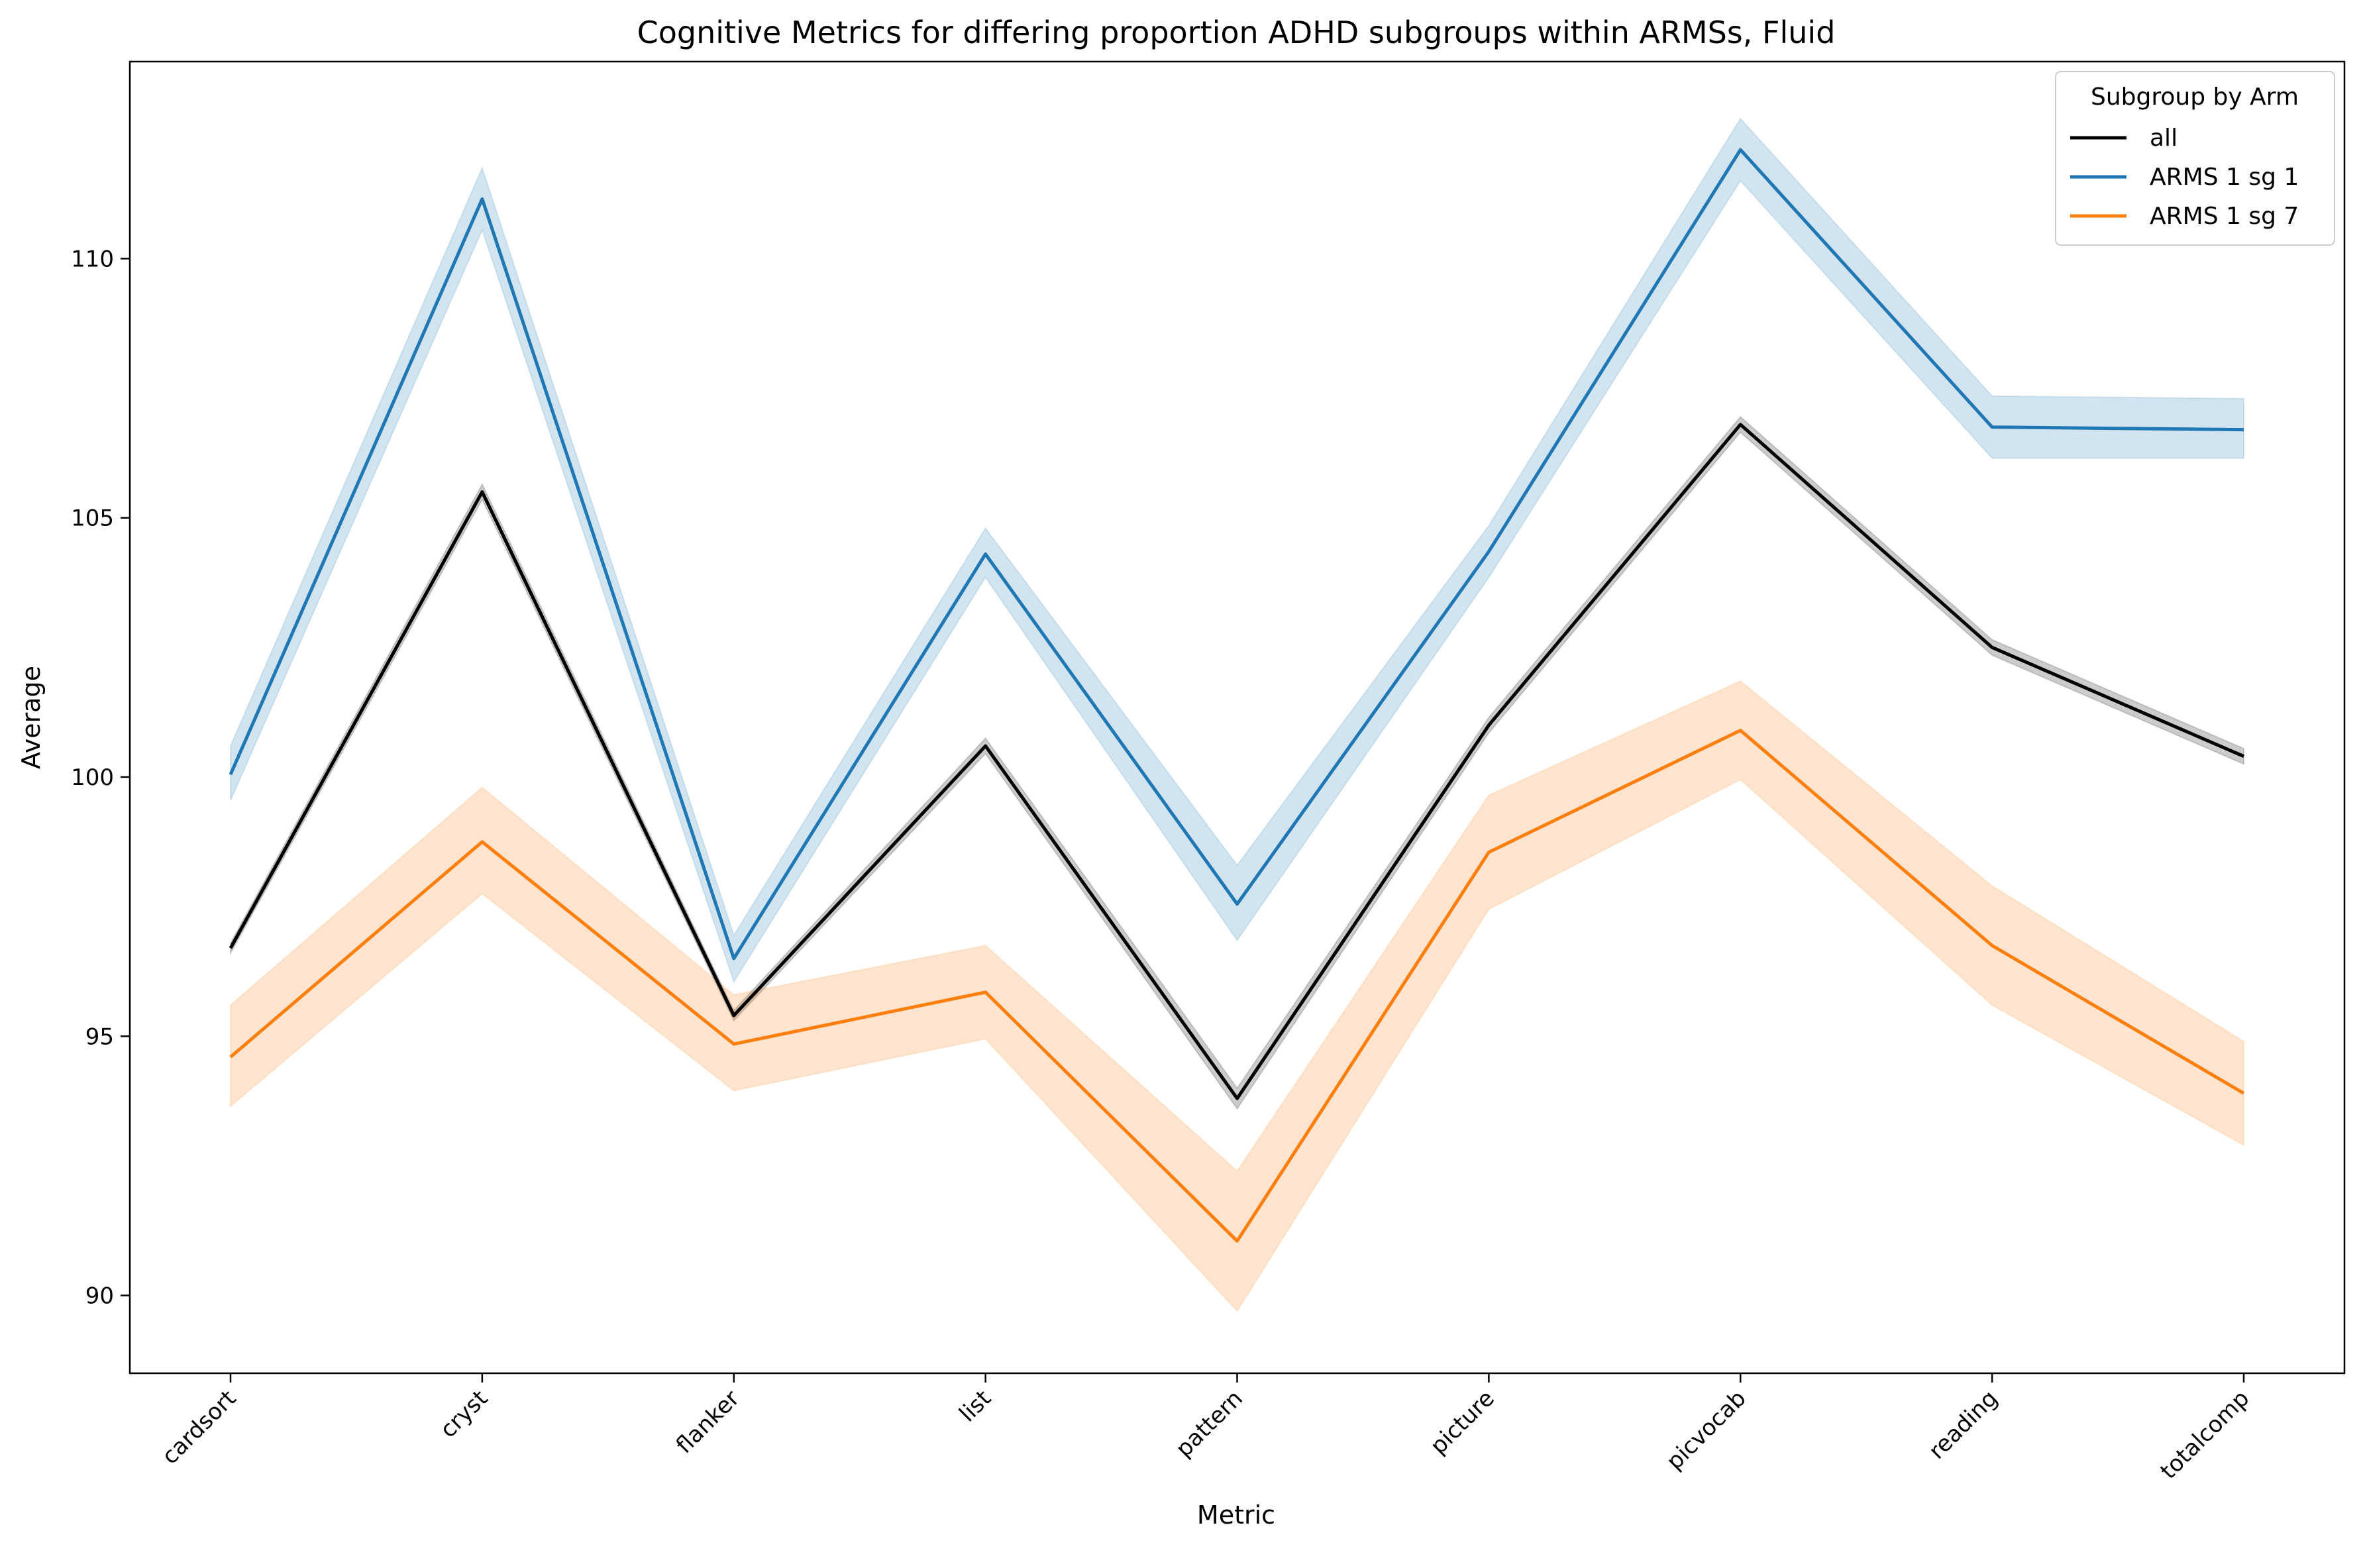 This screenshot has height=1568, width=2363. I want to click on legend-box, so click(2195, 158).